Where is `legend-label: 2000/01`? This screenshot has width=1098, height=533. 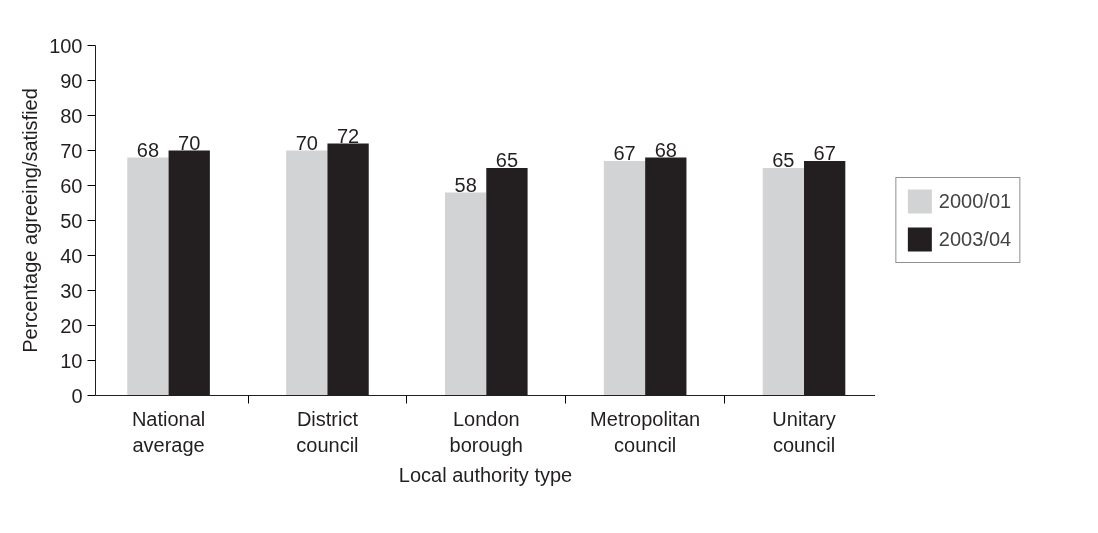
legend-label: 2000/01 is located at coordinates (975, 201).